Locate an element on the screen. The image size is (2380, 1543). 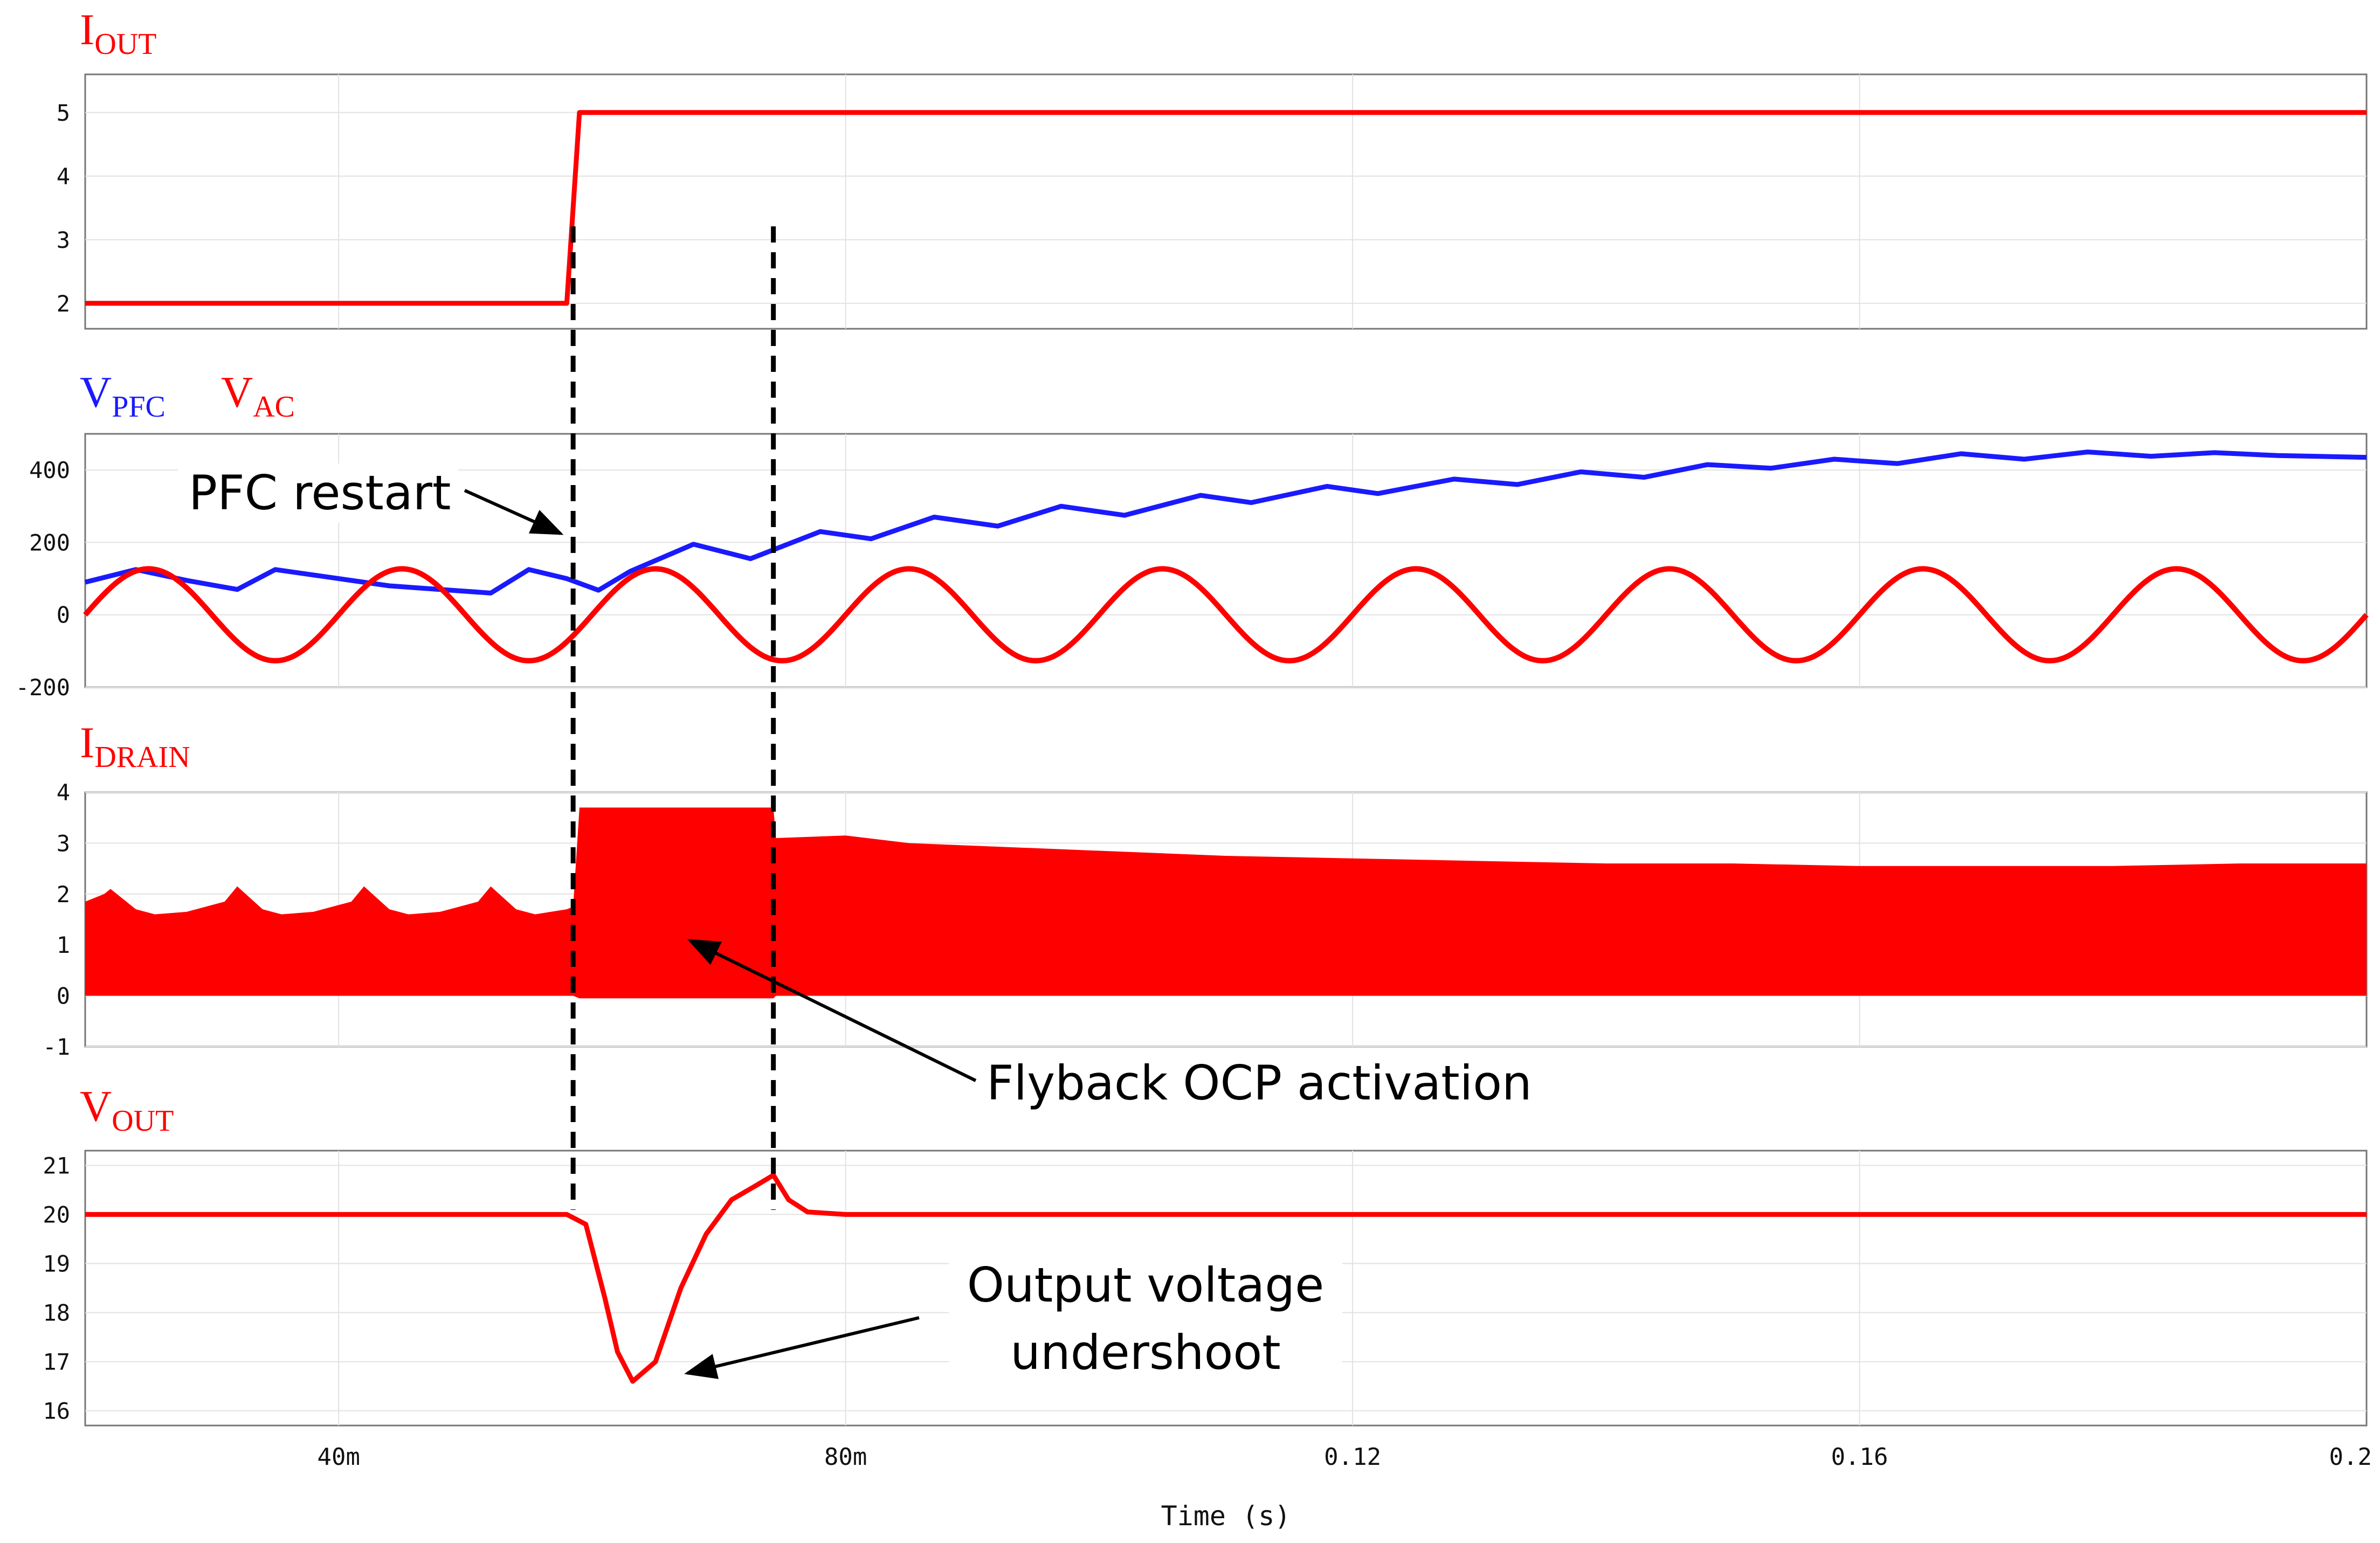
series-v-out-line is located at coordinates (1226, 1278).